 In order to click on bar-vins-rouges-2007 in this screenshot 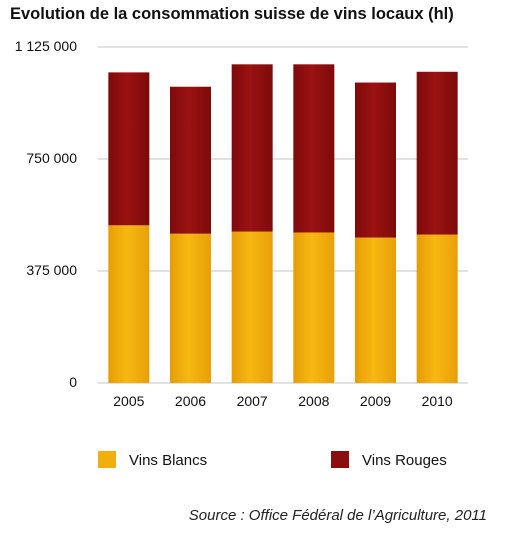, I will do `click(252, 148)`.